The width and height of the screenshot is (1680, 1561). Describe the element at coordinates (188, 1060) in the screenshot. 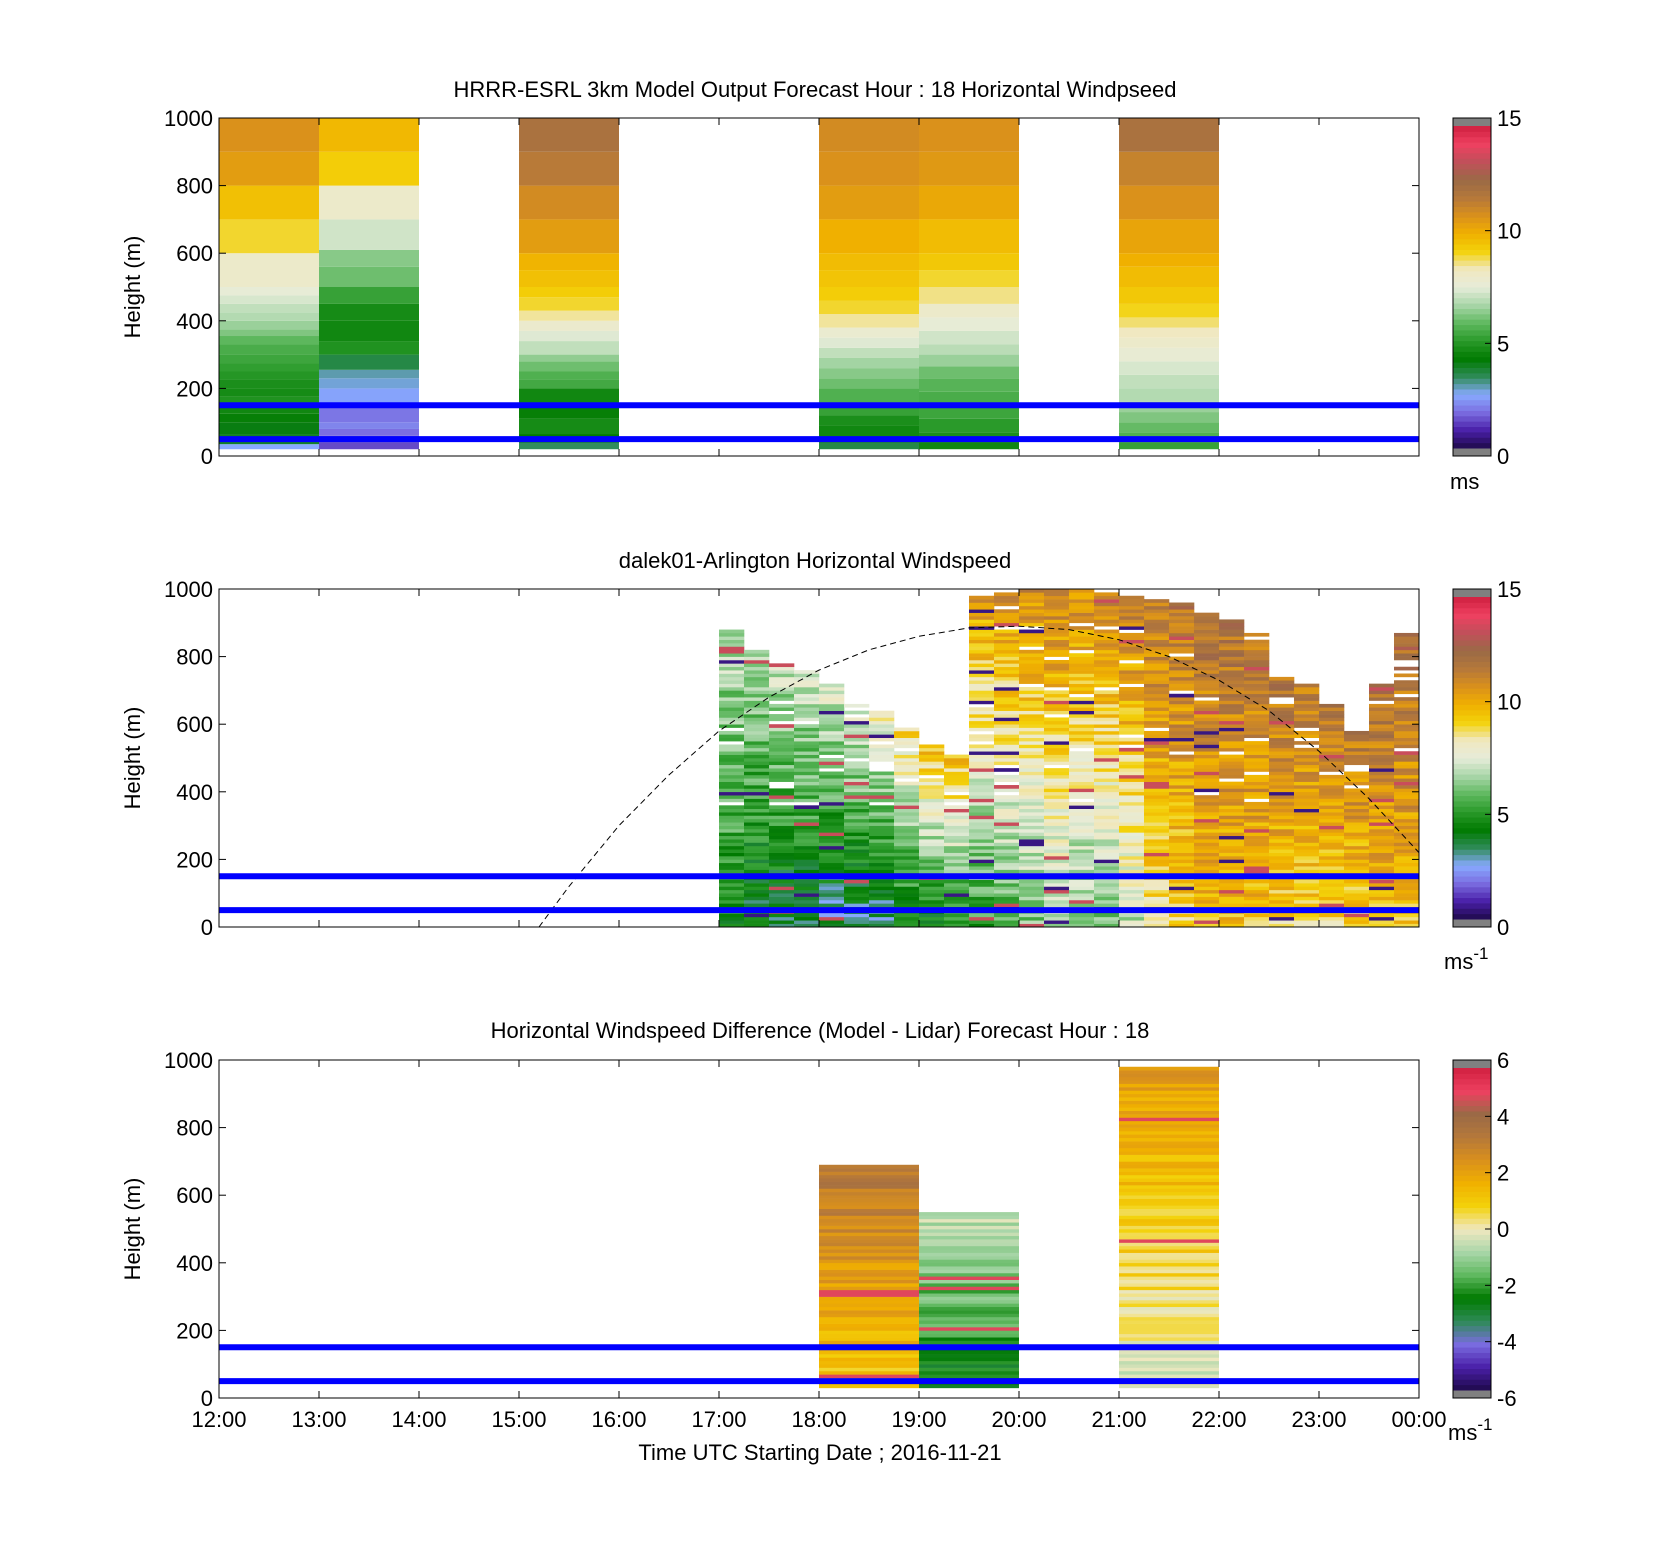

I see `y-tick-label: 1000` at that location.